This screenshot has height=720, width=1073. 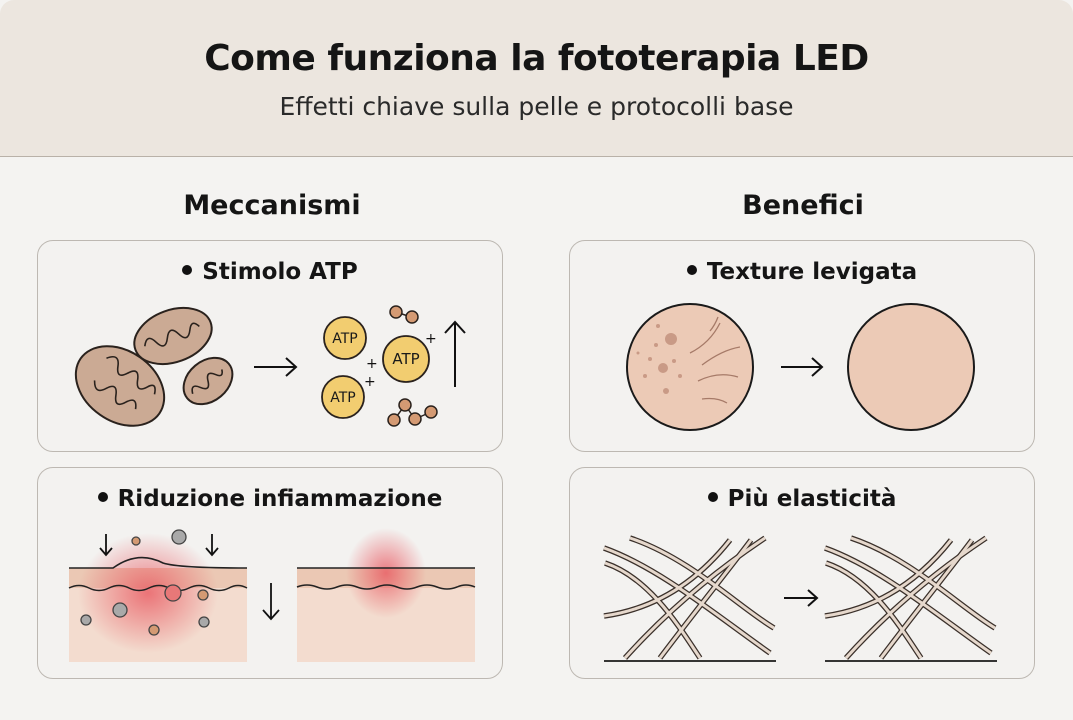 What do you see at coordinates (272, 205) in the screenshot?
I see `column-title-mechanisms: Meccanismi` at bounding box center [272, 205].